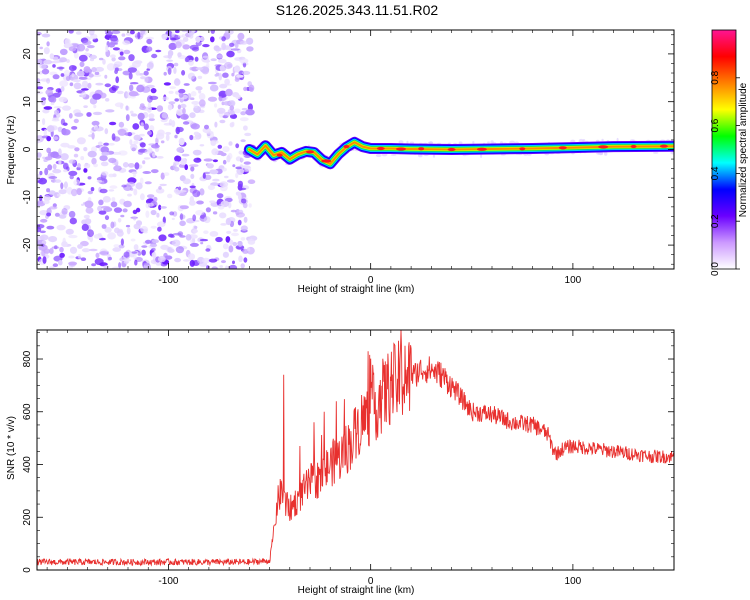 This screenshot has width=750, height=600. I want to click on spectrogram-y-tick-label: -10, so click(27, 197).